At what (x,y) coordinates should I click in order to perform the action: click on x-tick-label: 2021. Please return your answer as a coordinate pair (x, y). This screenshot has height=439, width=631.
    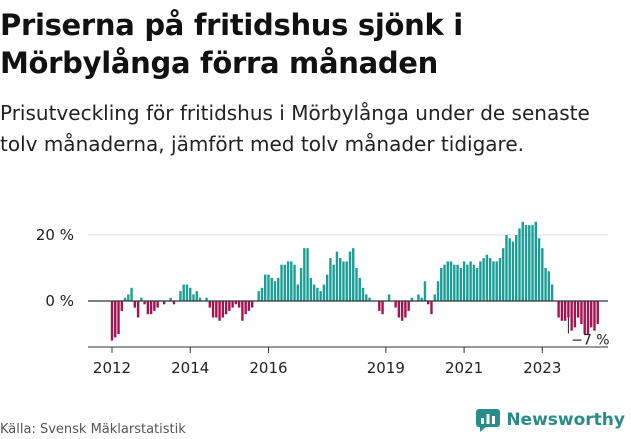
    Looking at the image, I should click on (464, 368).